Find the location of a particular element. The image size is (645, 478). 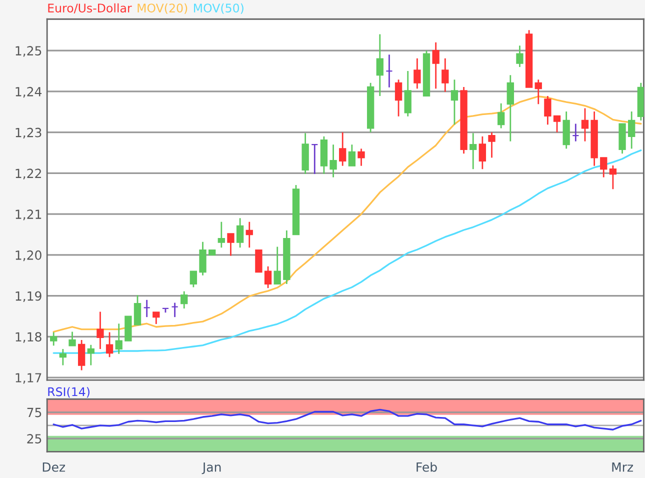

y-tick-label: 1,17 is located at coordinates (29, 378).